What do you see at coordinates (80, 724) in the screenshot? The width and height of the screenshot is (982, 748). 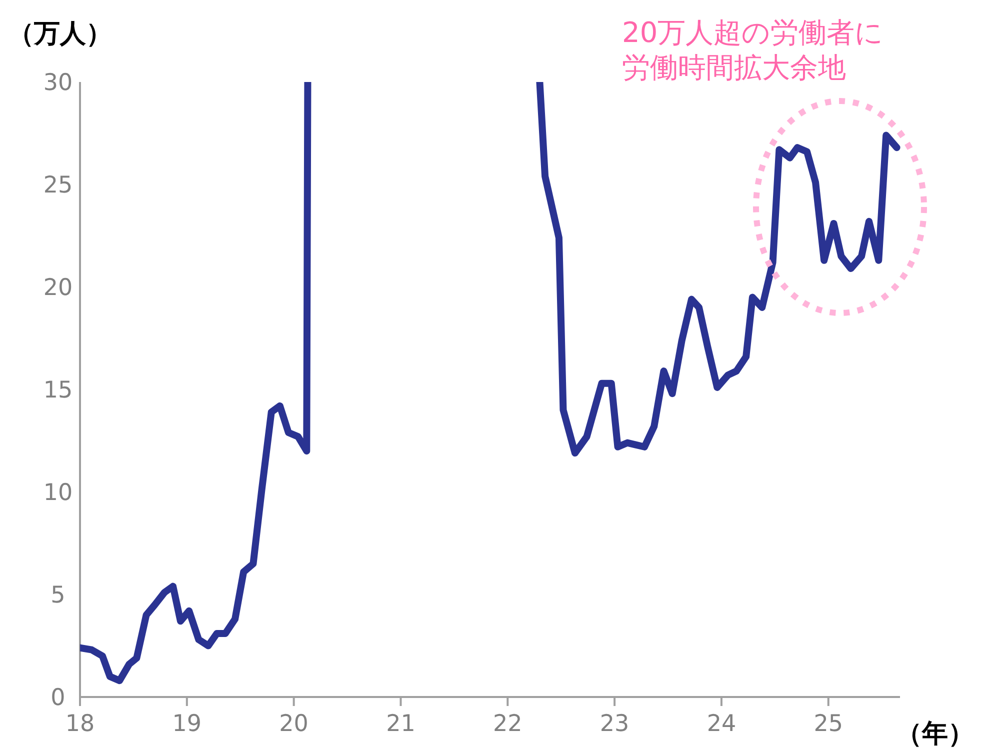 I see `x-tick-label: 18` at bounding box center [80, 724].